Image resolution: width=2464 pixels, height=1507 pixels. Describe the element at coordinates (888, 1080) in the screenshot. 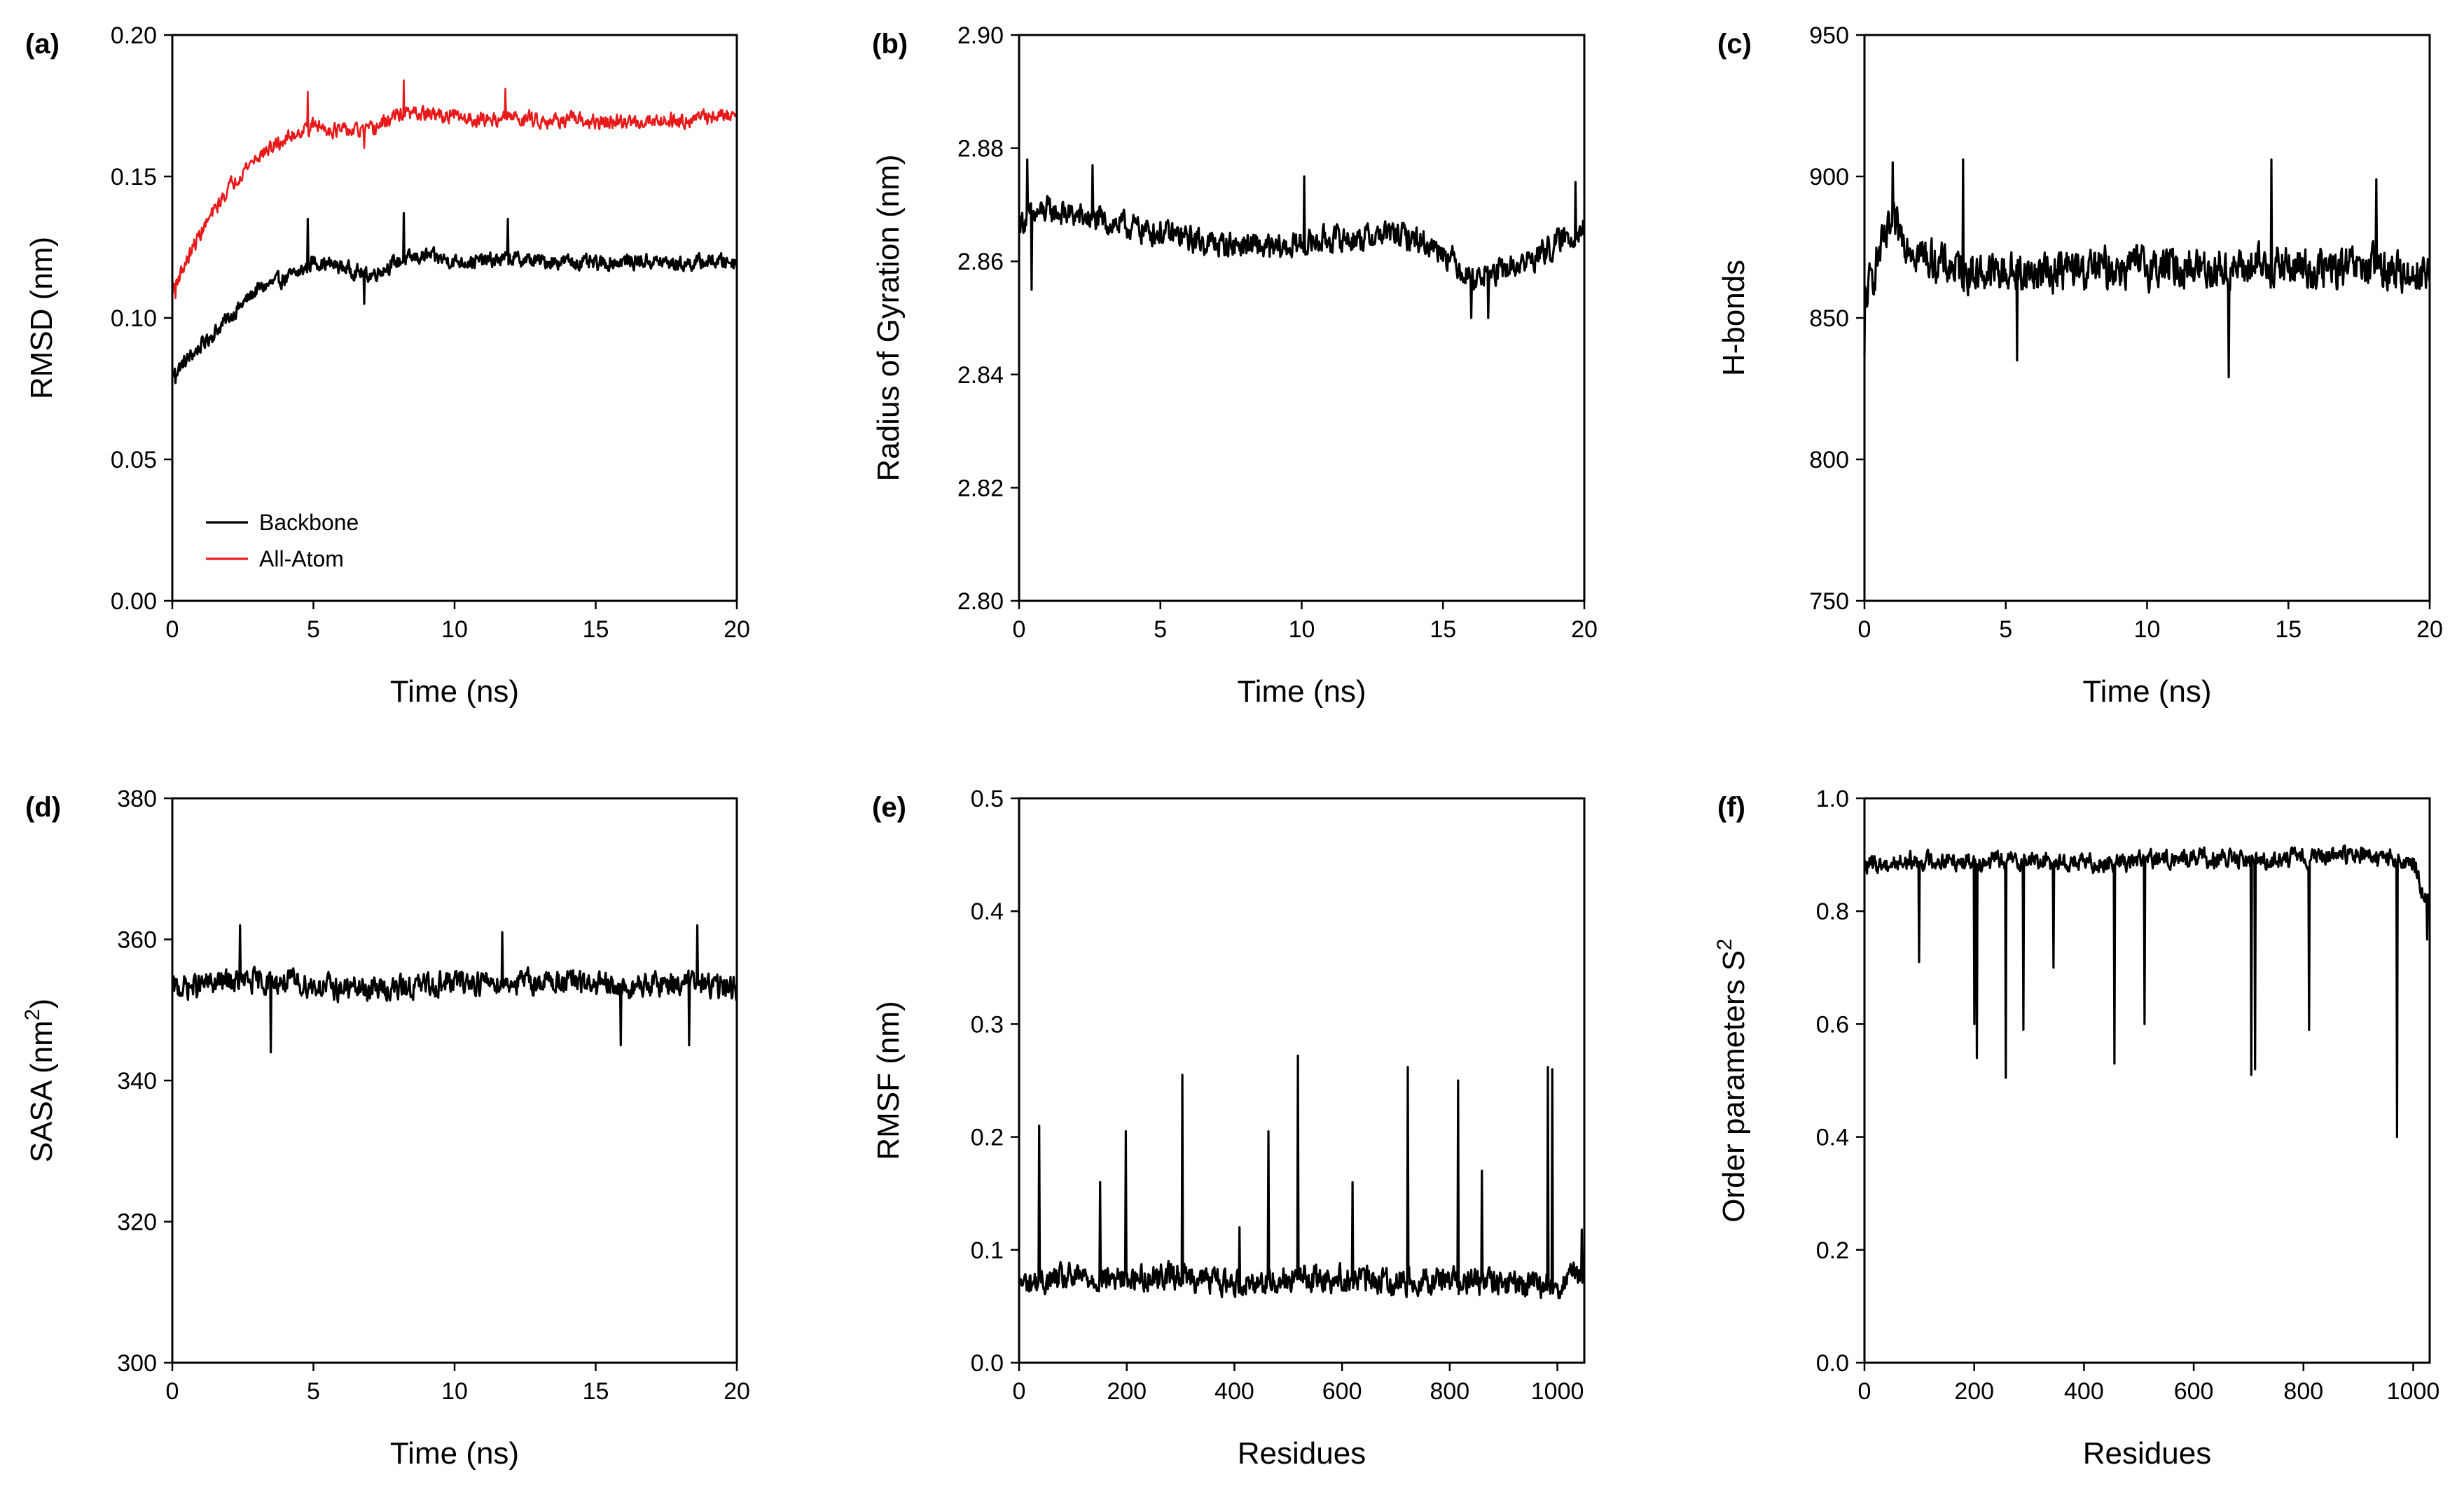

I see `y-axis-title: RMSF (nm)` at that location.